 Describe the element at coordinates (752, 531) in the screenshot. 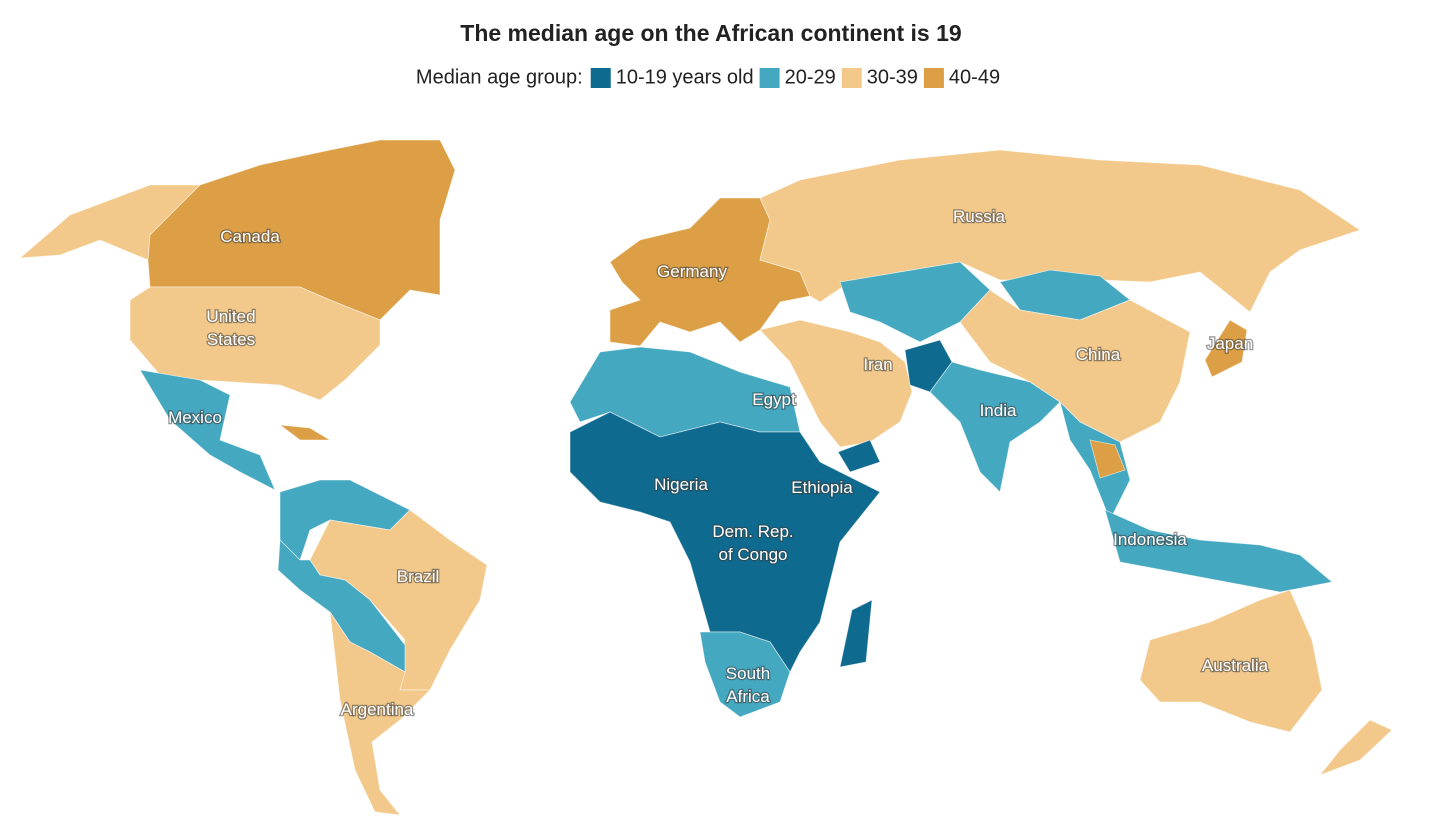

I see `country-label: Dem. Rep.` at that location.